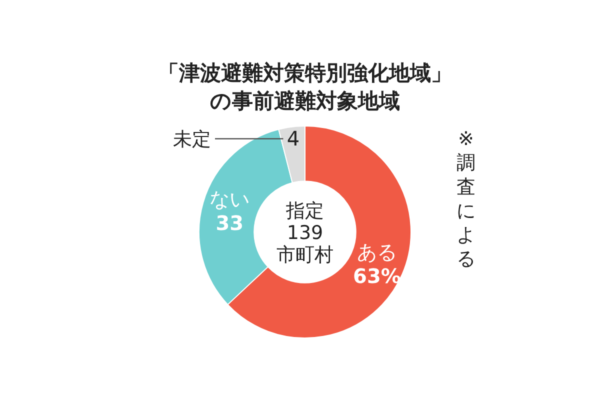 The height and width of the screenshot is (400, 610). Describe the element at coordinates (376, 252) in the screenshot. I see `slice-label: ある` at that location.